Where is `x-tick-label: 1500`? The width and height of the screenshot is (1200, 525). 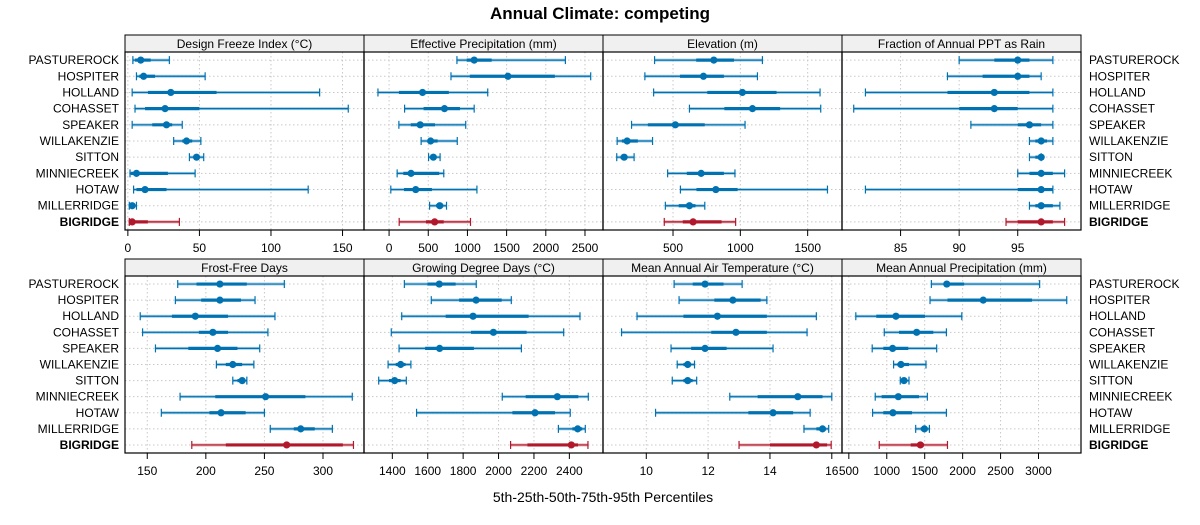
x-tick-label: 1500 is located at coordinates (807, 248).